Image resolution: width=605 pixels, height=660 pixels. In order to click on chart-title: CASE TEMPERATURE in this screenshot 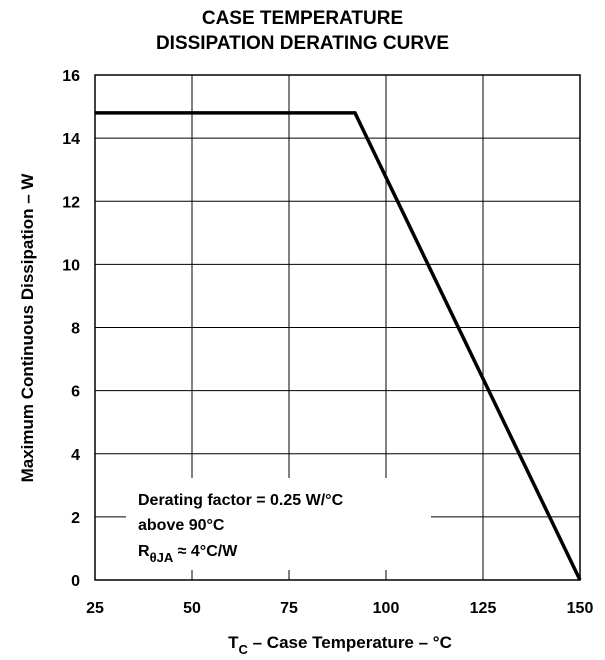, I will do `click(302, 18)`.